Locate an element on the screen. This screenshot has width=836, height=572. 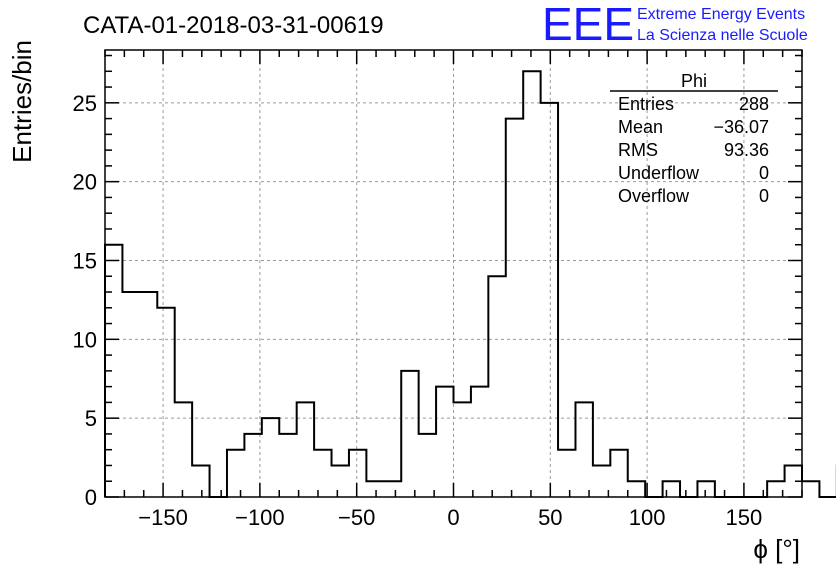
x-tick-labels: −150 −100 −50 0 50 100 150 is located at coordinates (450, 517).